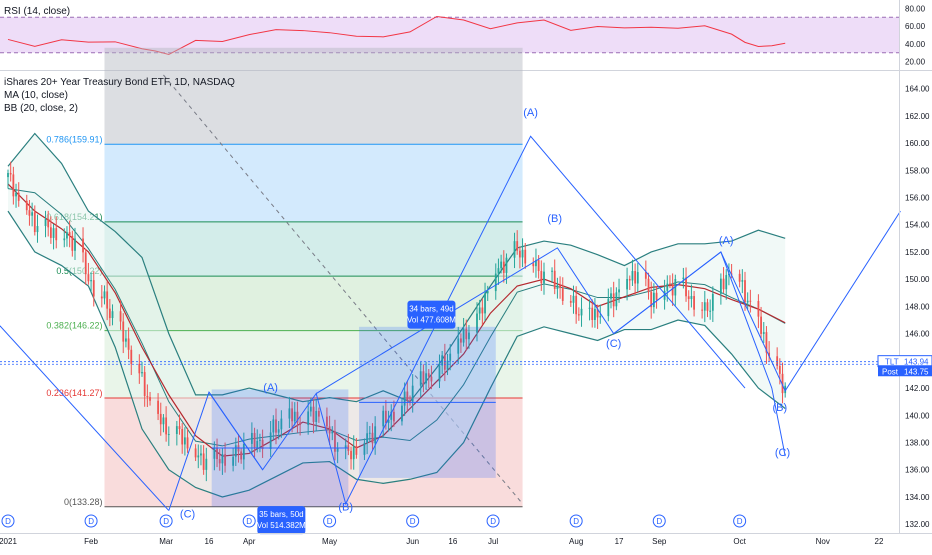 The image size is (932, 555). What do you see at coordinates (917, 279) in the screenshot?
I see `price-tick-label: 150.00` at bounding box center [917, 279].